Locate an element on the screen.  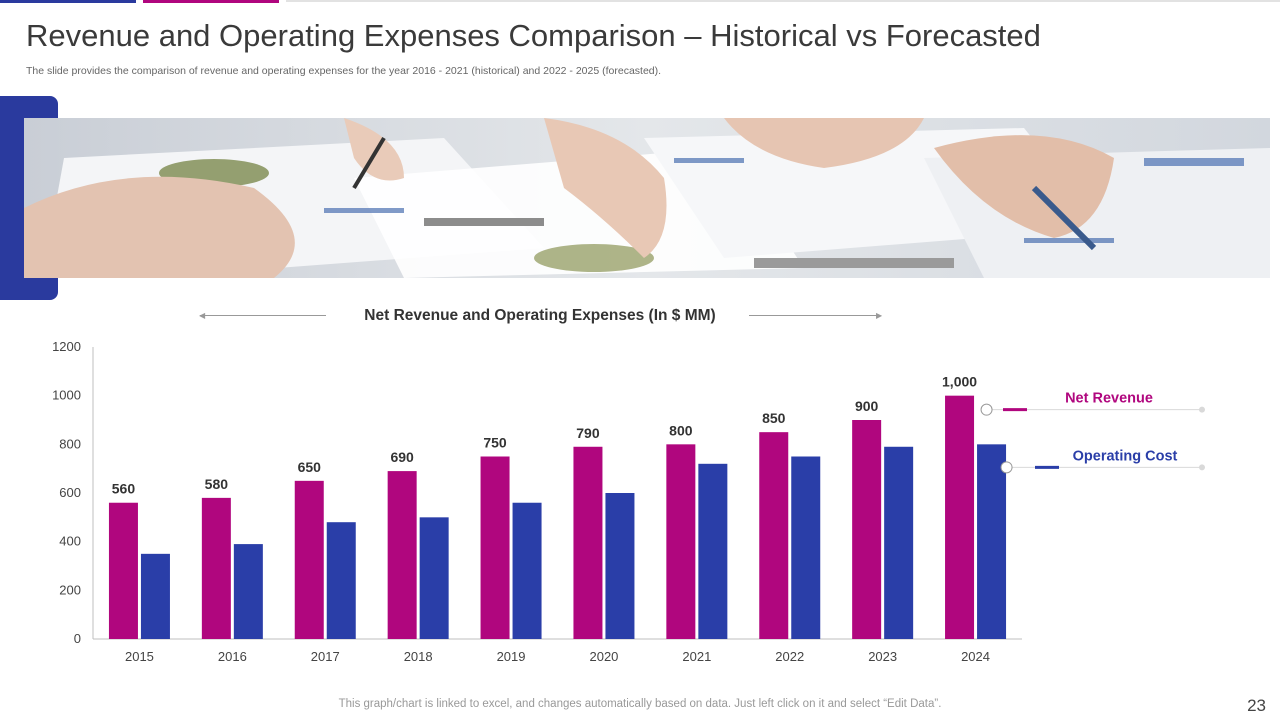
y-tick-label: 0 is located at coordinates (77, 638).